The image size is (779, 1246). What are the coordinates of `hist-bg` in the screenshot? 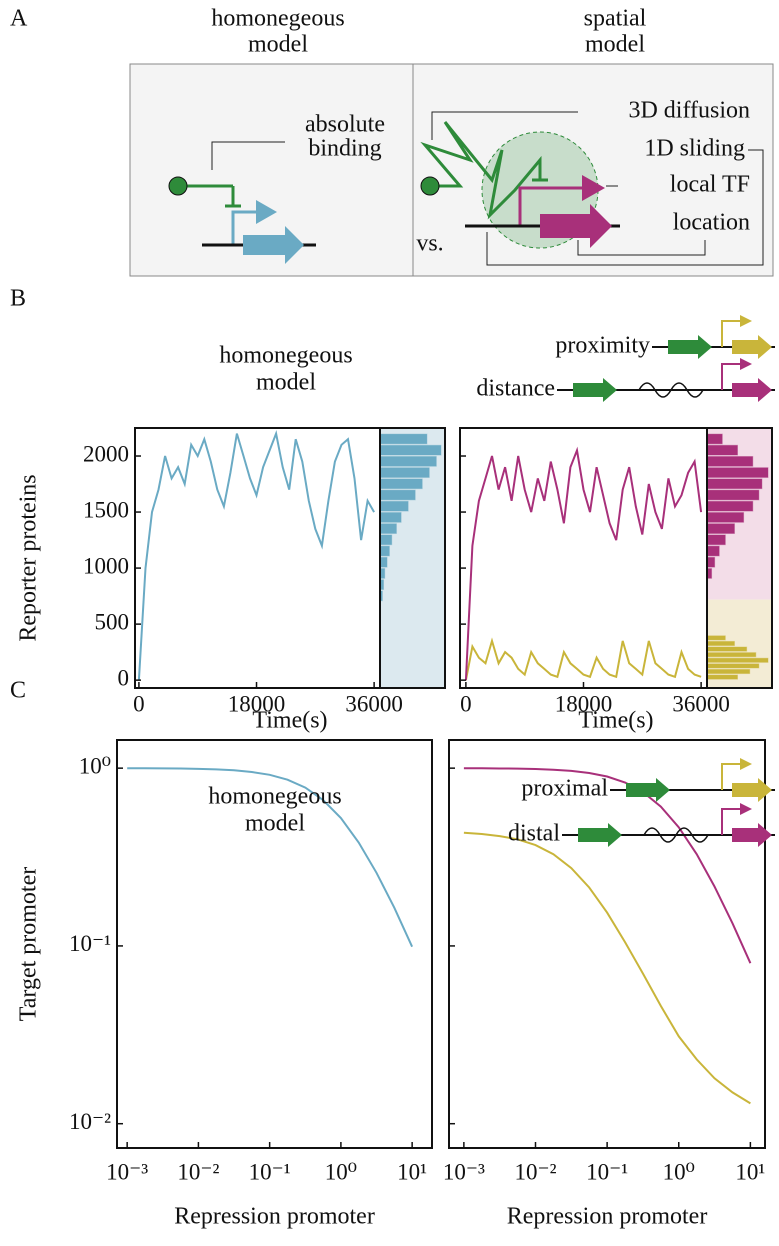 It's located at (412, 558).